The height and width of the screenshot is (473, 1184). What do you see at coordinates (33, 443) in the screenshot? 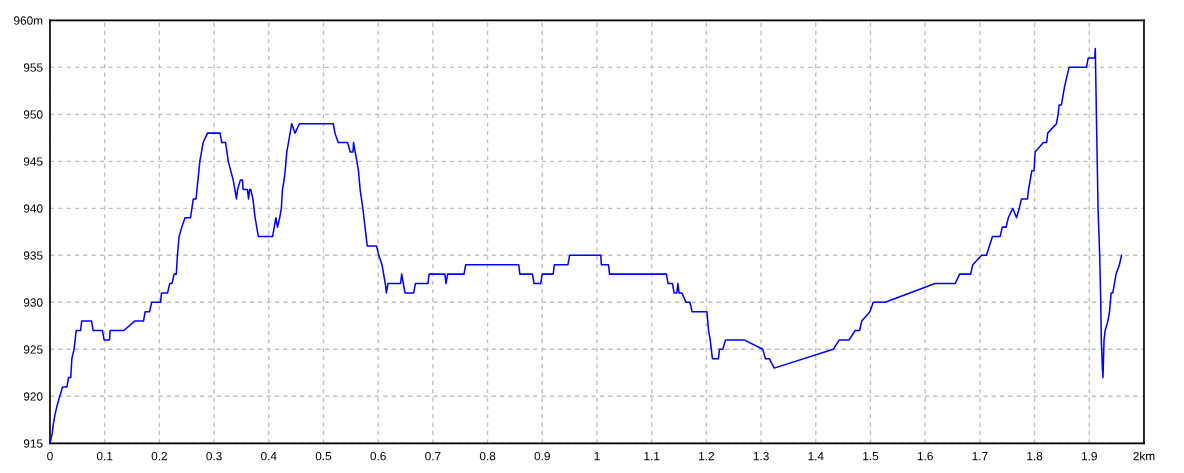
I see `y-tick-label: 915` at bounding box center [33, 443].